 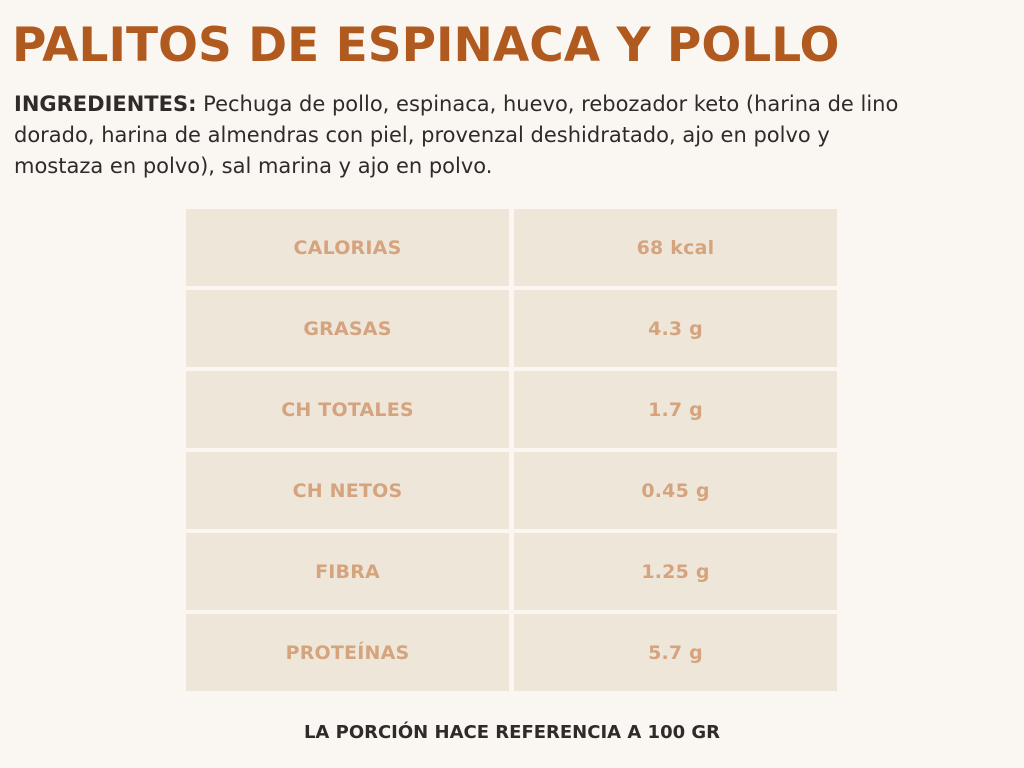 What do you see at coordinates (426, 45) in the screenshot?
I see `page-title: PALITOS DE ESPINACA Y POLLO` at bounding box center [426, 45].